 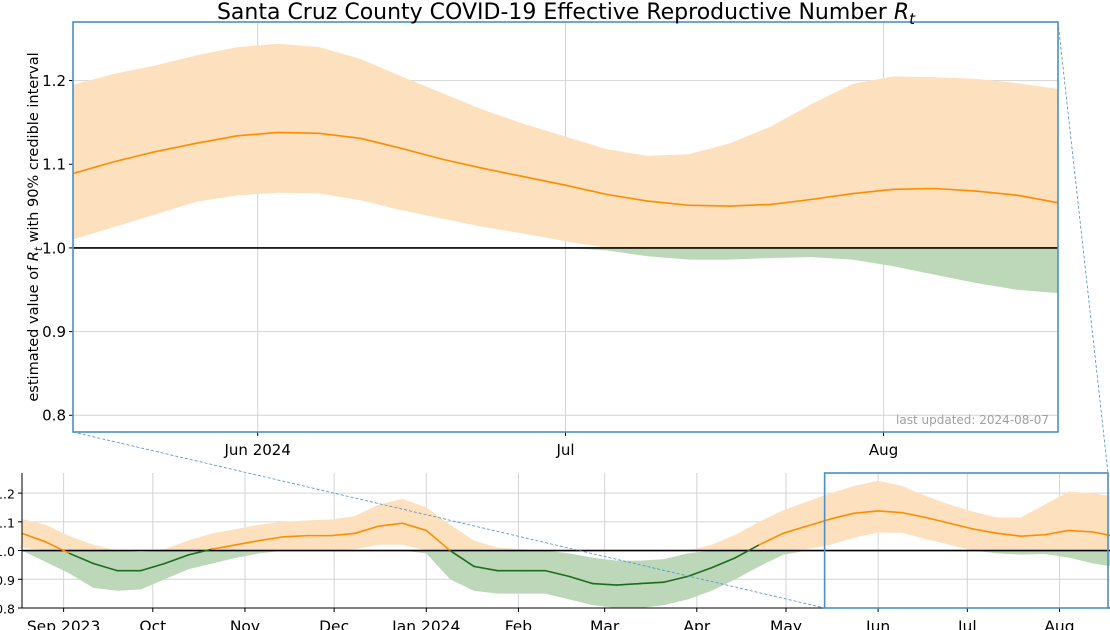 What do you see at coordinates (877, 624) in the screenshot?
I see `x-tick-label: Jun` at bounding box center [877, 624].